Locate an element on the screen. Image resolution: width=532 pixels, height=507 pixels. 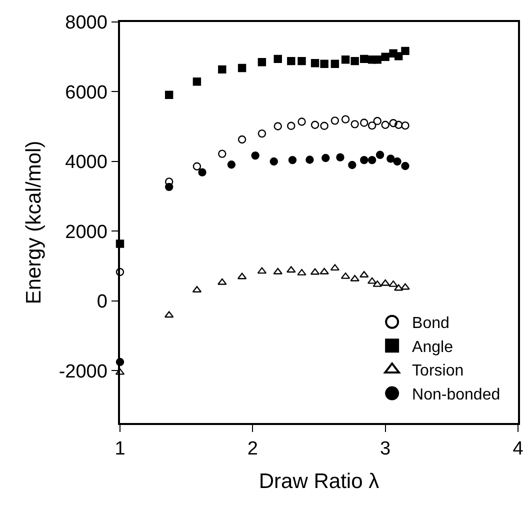
y-tick-label: -2000 is located at coordinates (83, 371).